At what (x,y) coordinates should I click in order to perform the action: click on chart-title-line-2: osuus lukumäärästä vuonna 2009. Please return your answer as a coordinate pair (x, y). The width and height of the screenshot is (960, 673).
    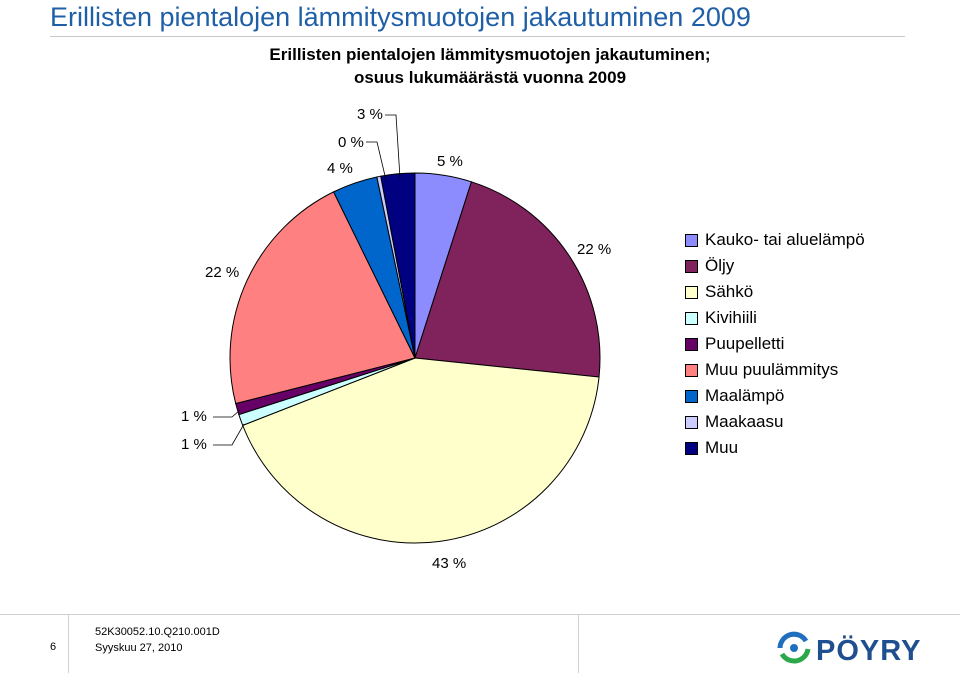
    Looking at the image, I should click on (490, 77).